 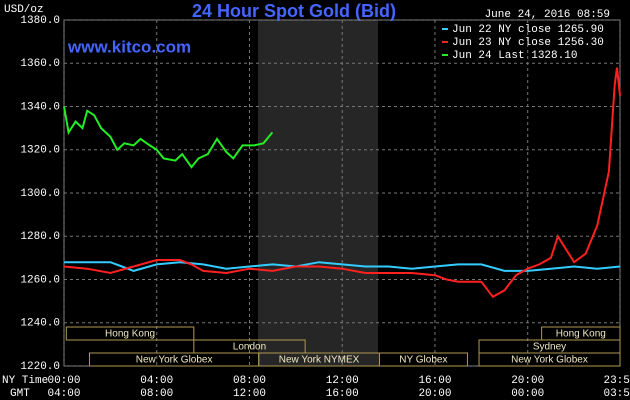 I want to click on chart-title: 24 Hour Spot Gold (Bid), so click(x=294, y=11).